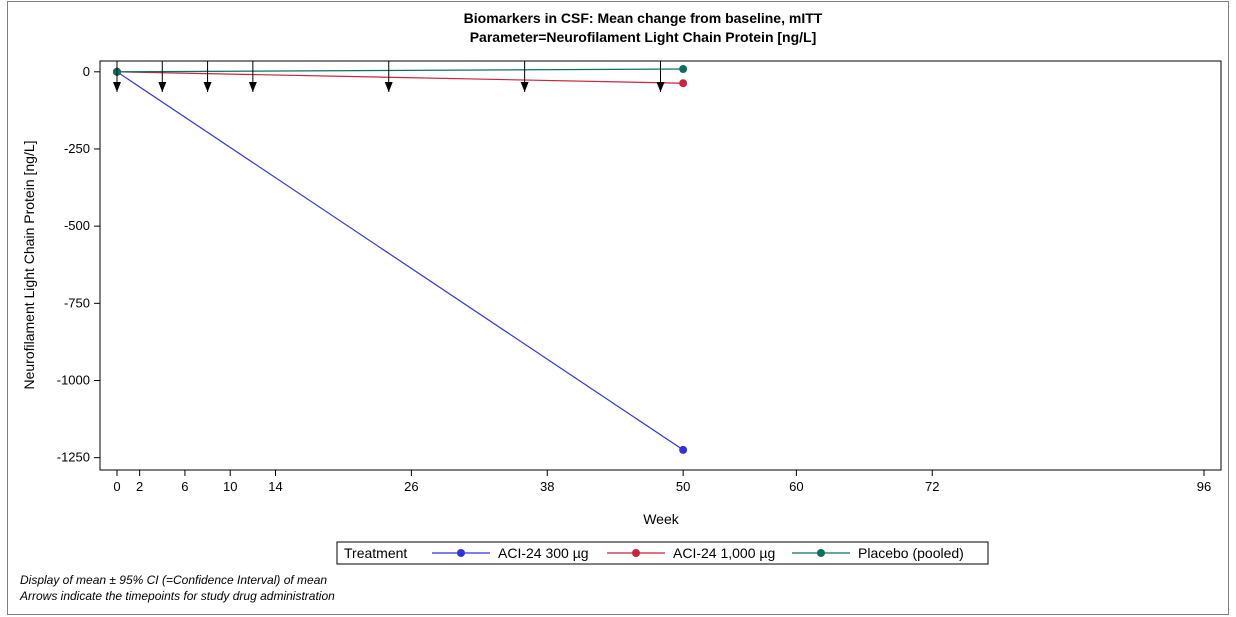 This screenshot has width=1236, height=617. What do you see at coordinates (29, 264) in the screenshot?
I see `y-axis-label: Neurofilament Light Chain Protein [ng/L]` at bounding box center [29, 264].